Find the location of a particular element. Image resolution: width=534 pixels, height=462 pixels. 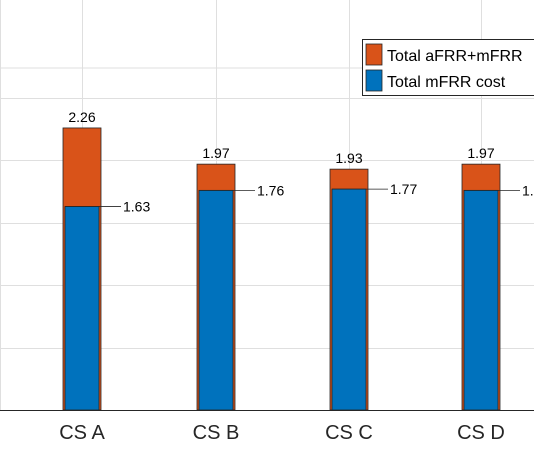

x-tick-label: CS C is located at coordinates (349, 433).